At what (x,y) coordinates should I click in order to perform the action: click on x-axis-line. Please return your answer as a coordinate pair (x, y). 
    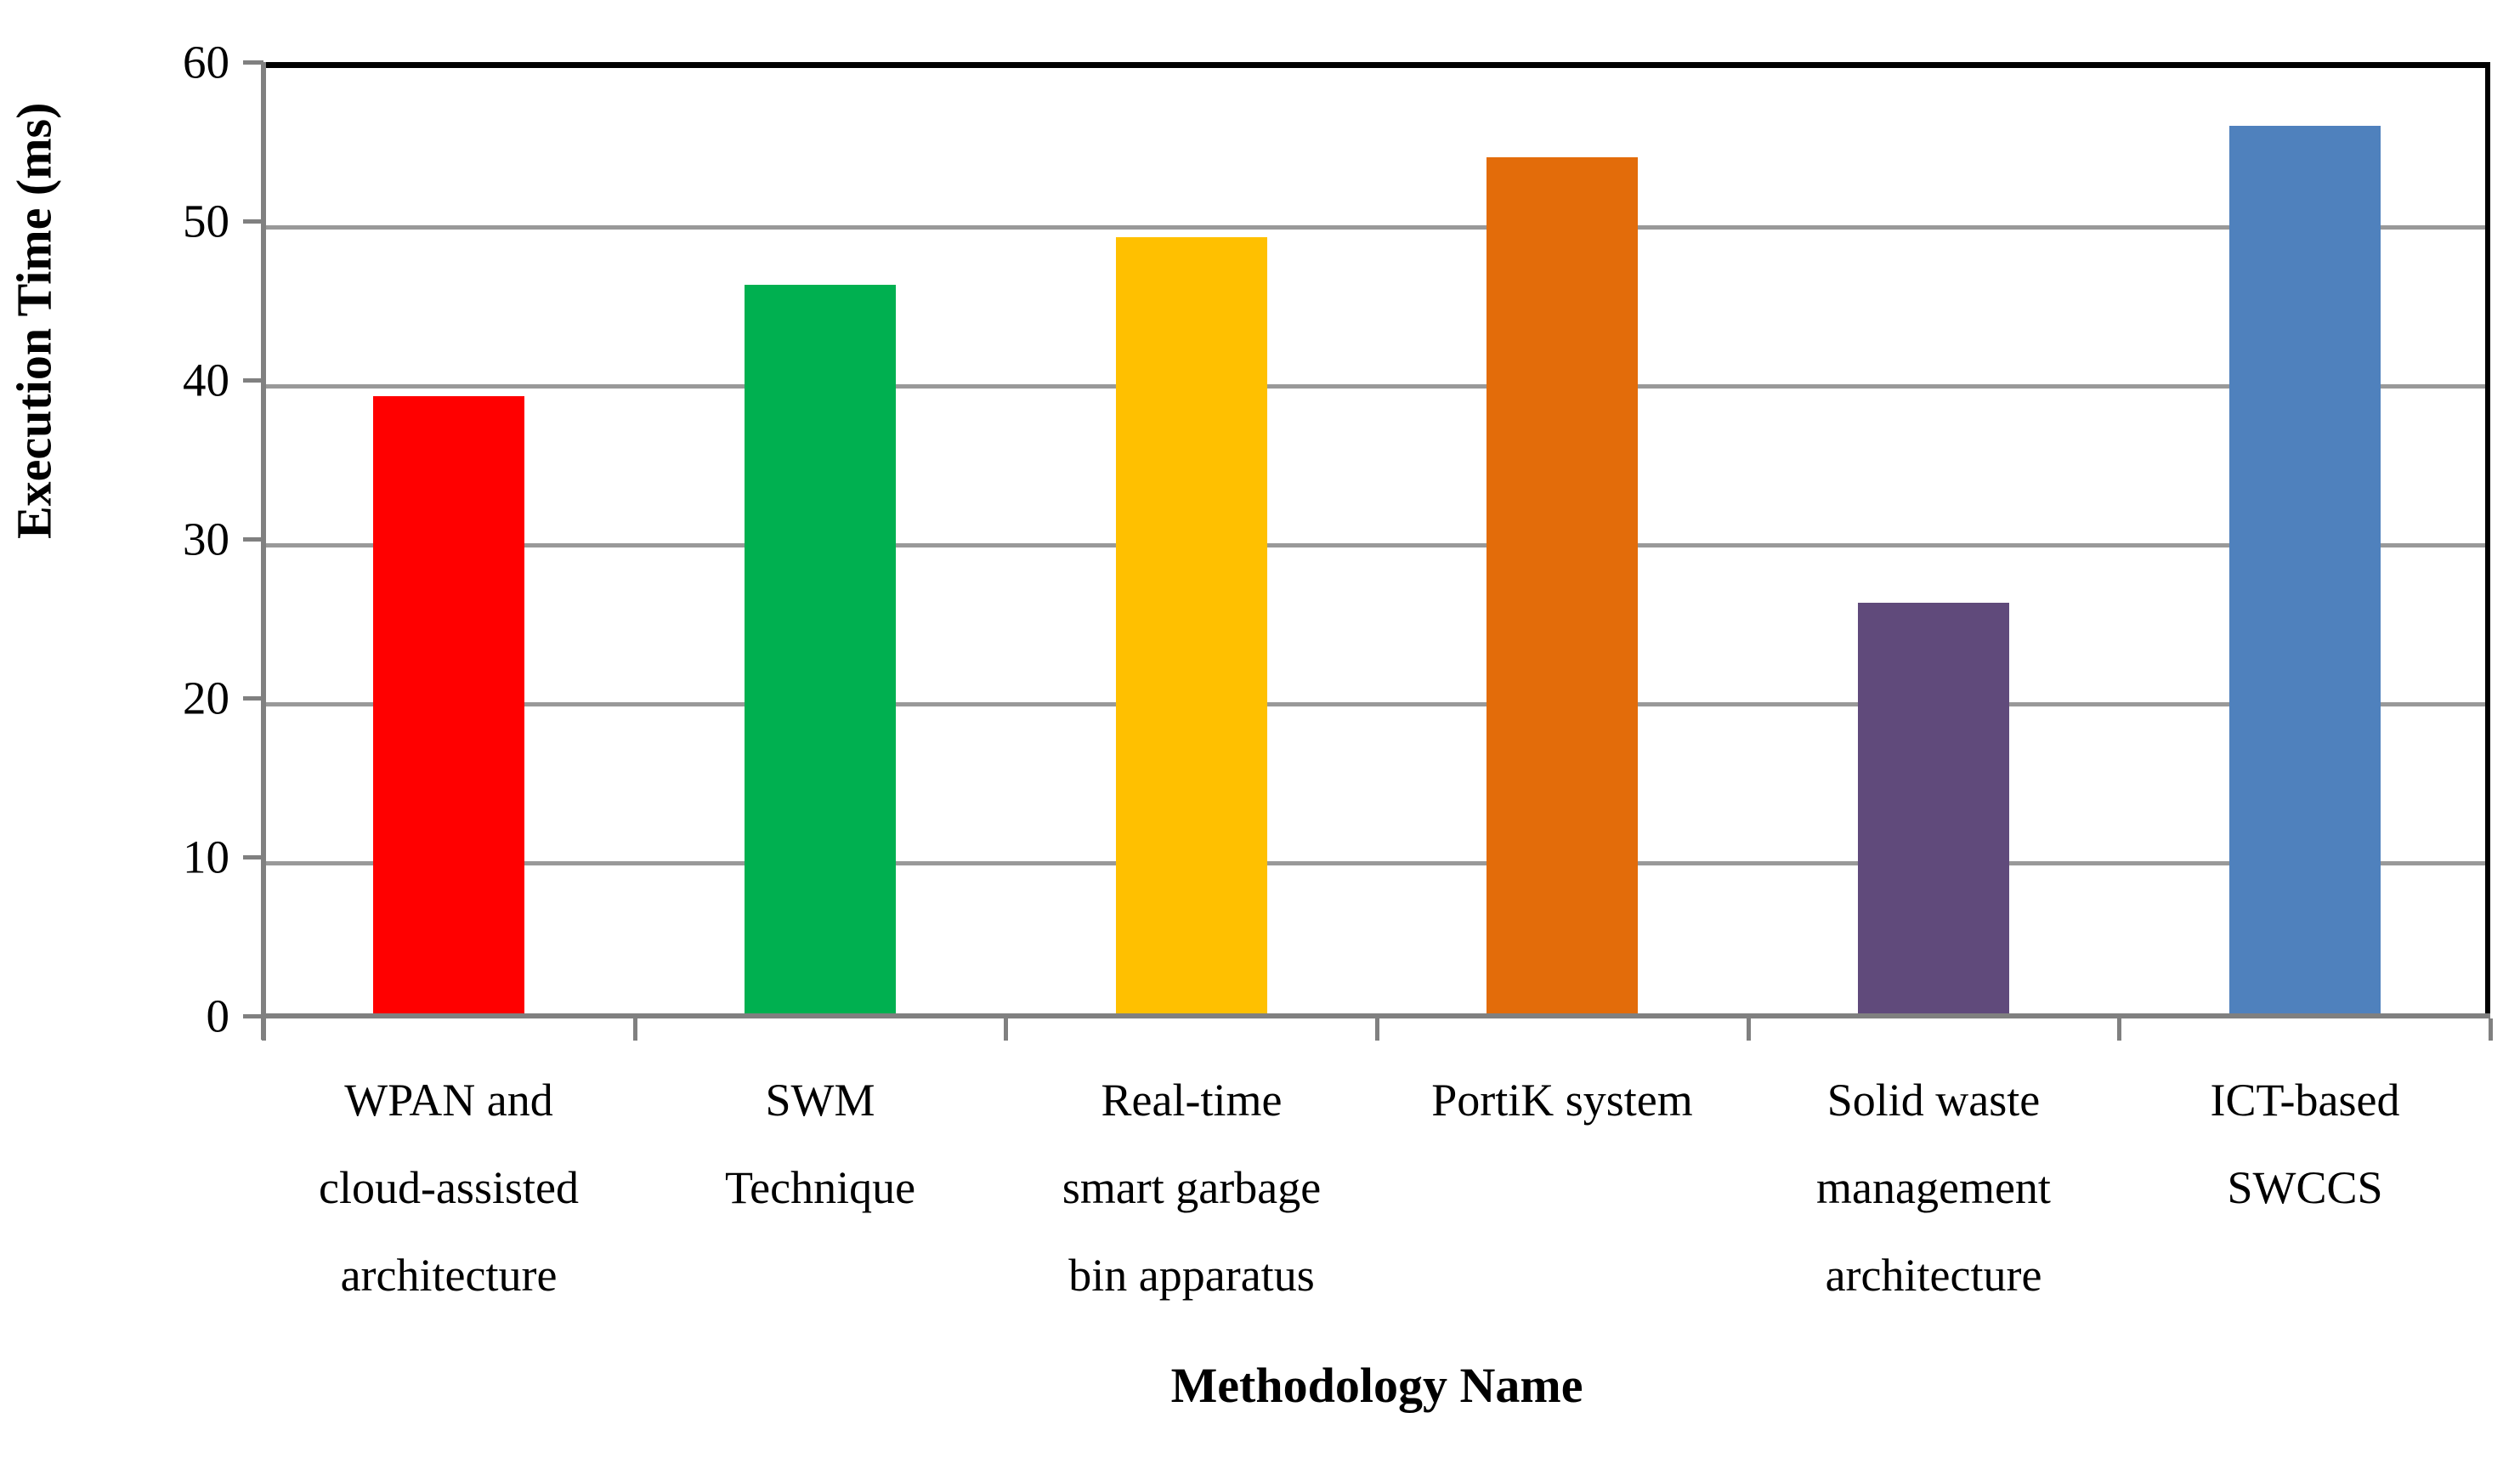
    Looking at the image, I should click on (1376, 1015).